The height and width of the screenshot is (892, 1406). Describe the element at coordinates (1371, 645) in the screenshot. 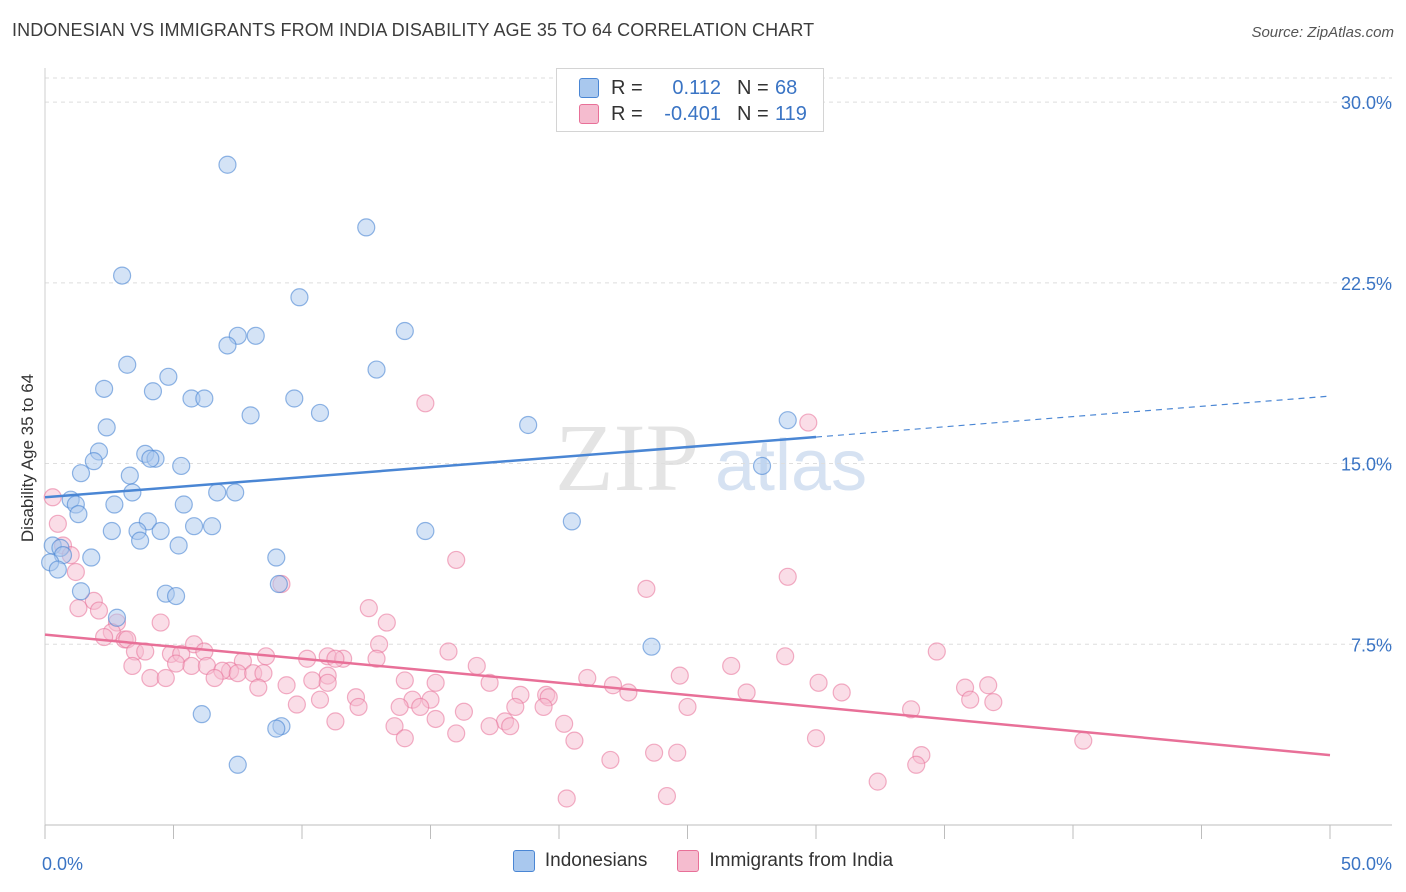

I see `y-tick-label: 7.5%` at that location.